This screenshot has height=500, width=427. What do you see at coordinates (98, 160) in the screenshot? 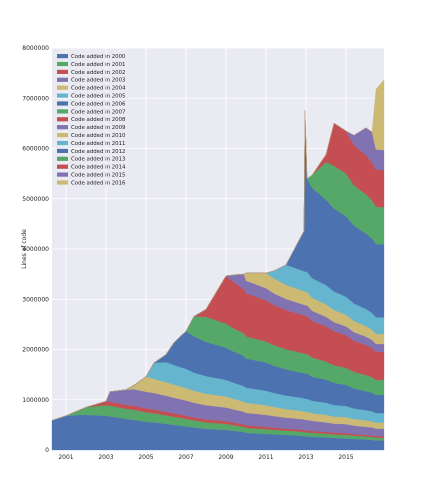
I see `legend-label-14: Code added in 2013` at bounding box center [98, 160].